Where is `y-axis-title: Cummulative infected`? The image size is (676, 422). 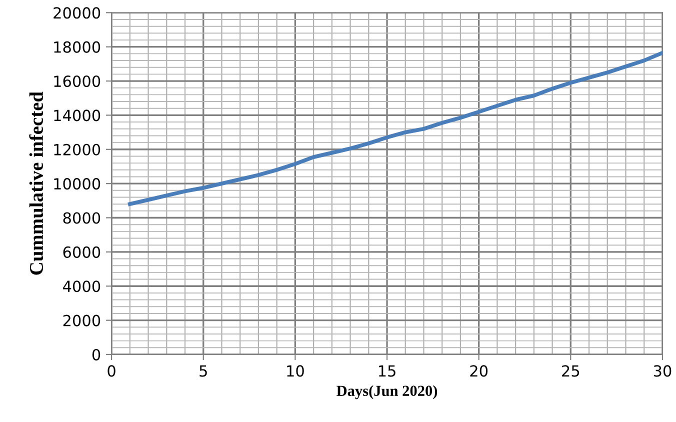 y-axis-title: Cummulative infected is located at coordinates (36, 183).